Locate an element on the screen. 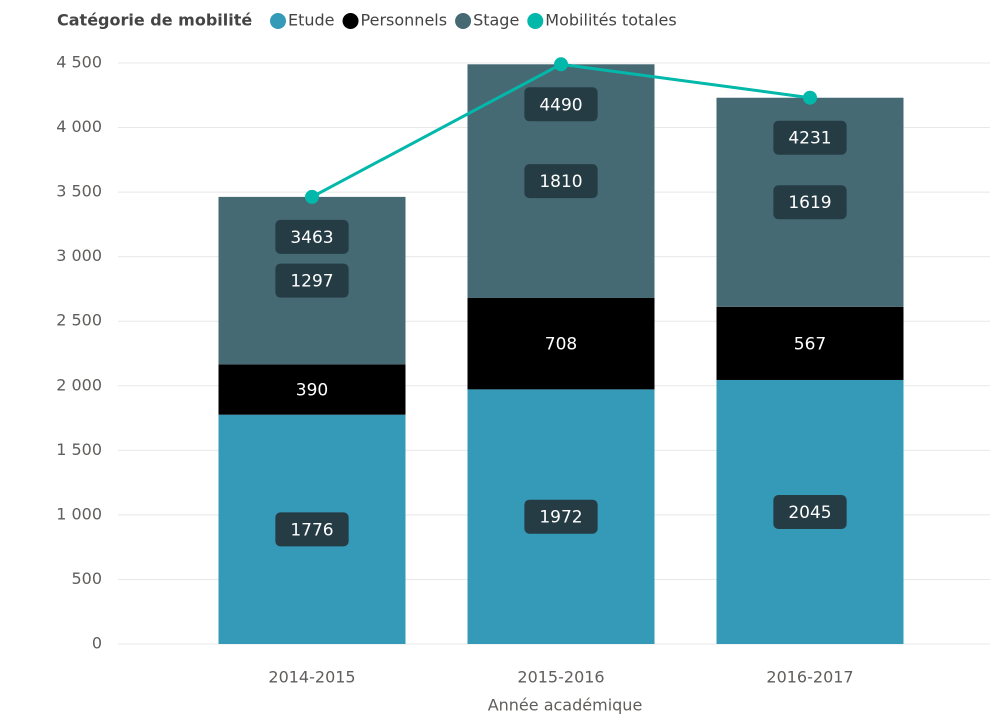  legend-label: Personnels is located at coordinates (404, 20).